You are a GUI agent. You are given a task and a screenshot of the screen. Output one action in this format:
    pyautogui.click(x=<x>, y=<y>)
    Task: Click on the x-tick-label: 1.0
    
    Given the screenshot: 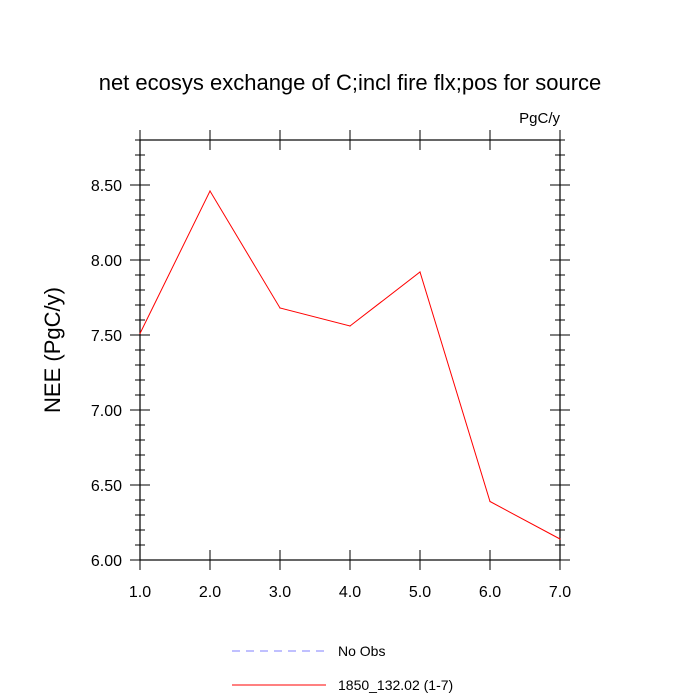 What is the action you would take?
    pyautogui.click(x=140, y=592)
    